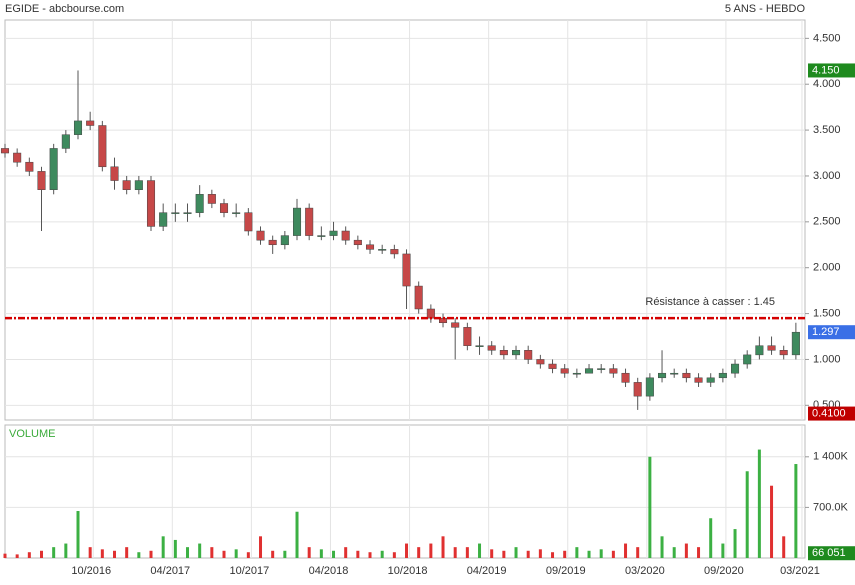 The width and height of the screenshot is (855, 585). I want to click on x-tick-label: 10/2018, so click(408, 571).